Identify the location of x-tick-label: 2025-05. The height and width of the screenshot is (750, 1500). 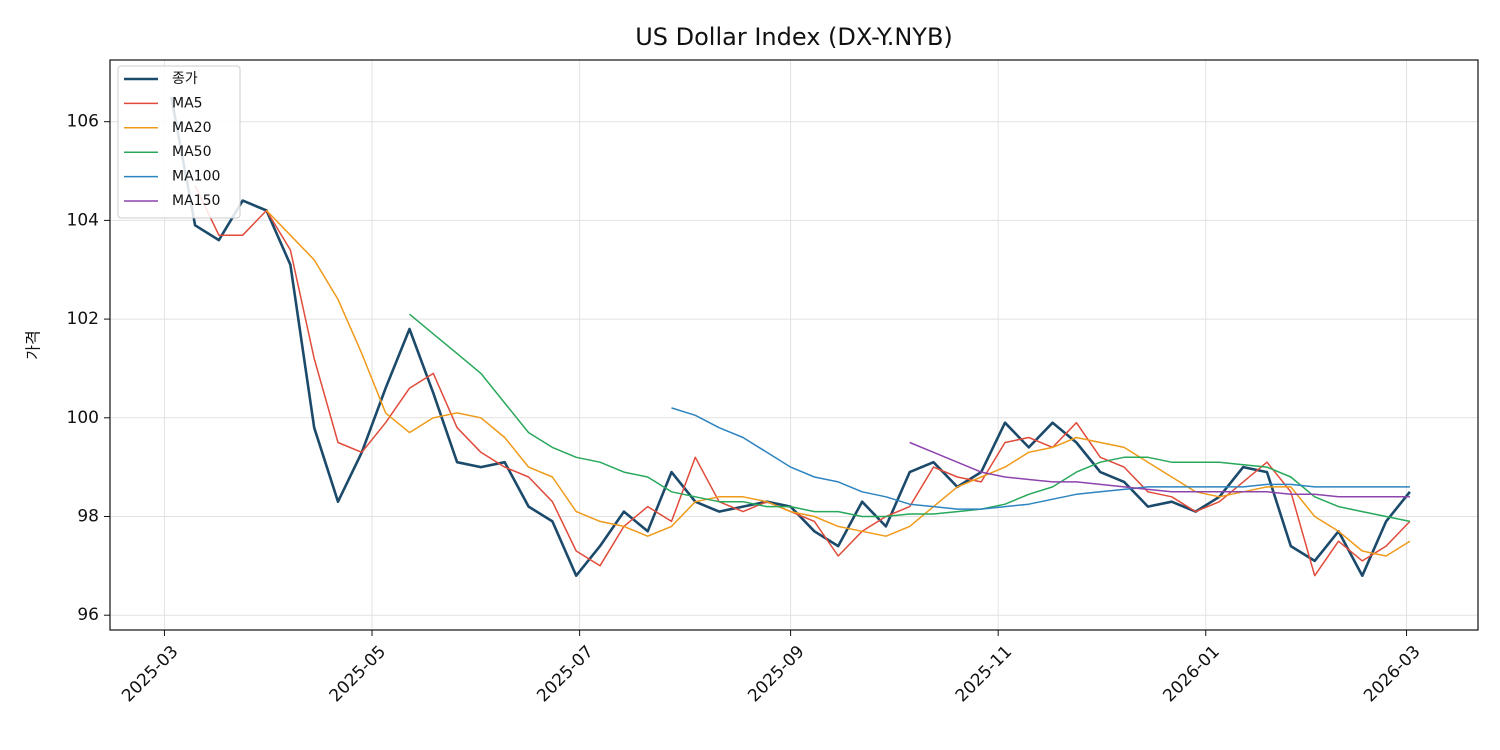
(358, 674).